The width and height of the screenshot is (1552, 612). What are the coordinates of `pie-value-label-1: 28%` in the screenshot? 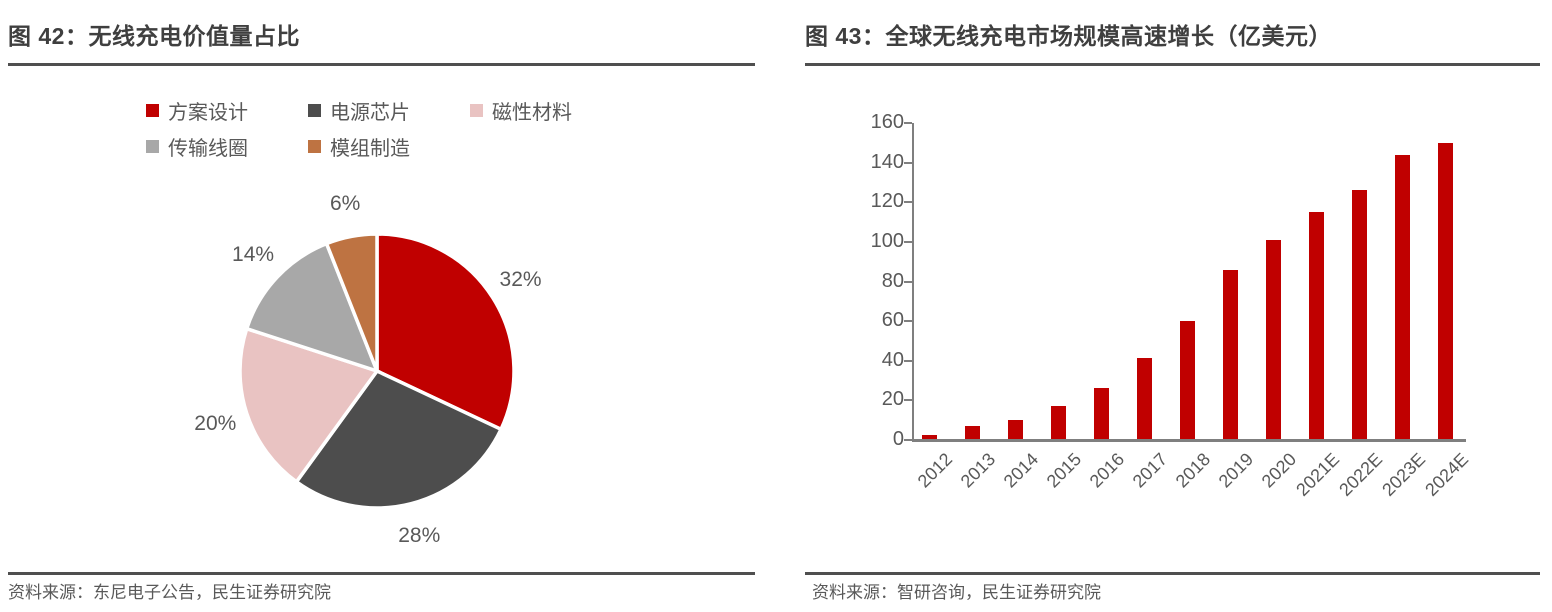 It's located at (419, 535).